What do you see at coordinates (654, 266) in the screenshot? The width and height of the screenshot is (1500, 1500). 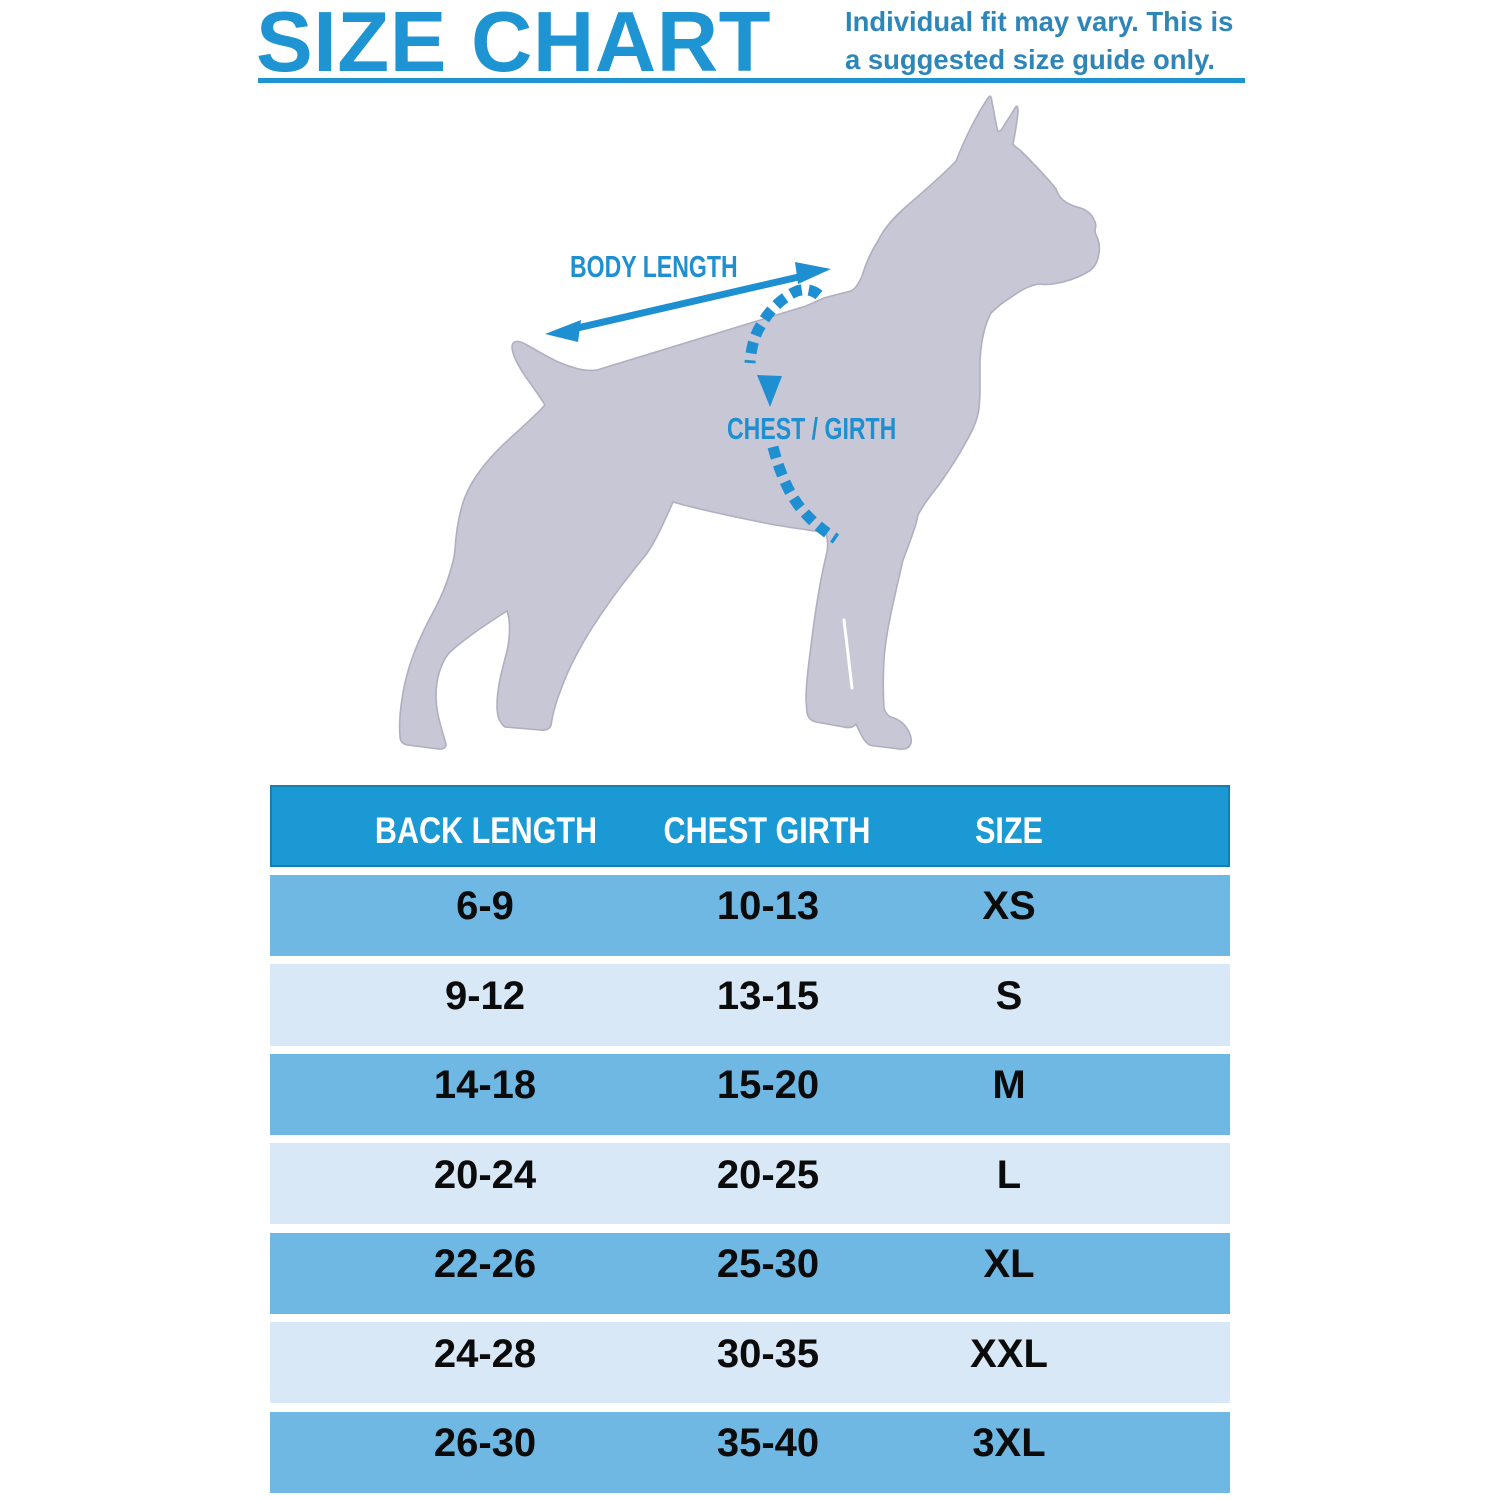 I see `svg-text: BODY LENGTH` at bounding box center [654, 266].